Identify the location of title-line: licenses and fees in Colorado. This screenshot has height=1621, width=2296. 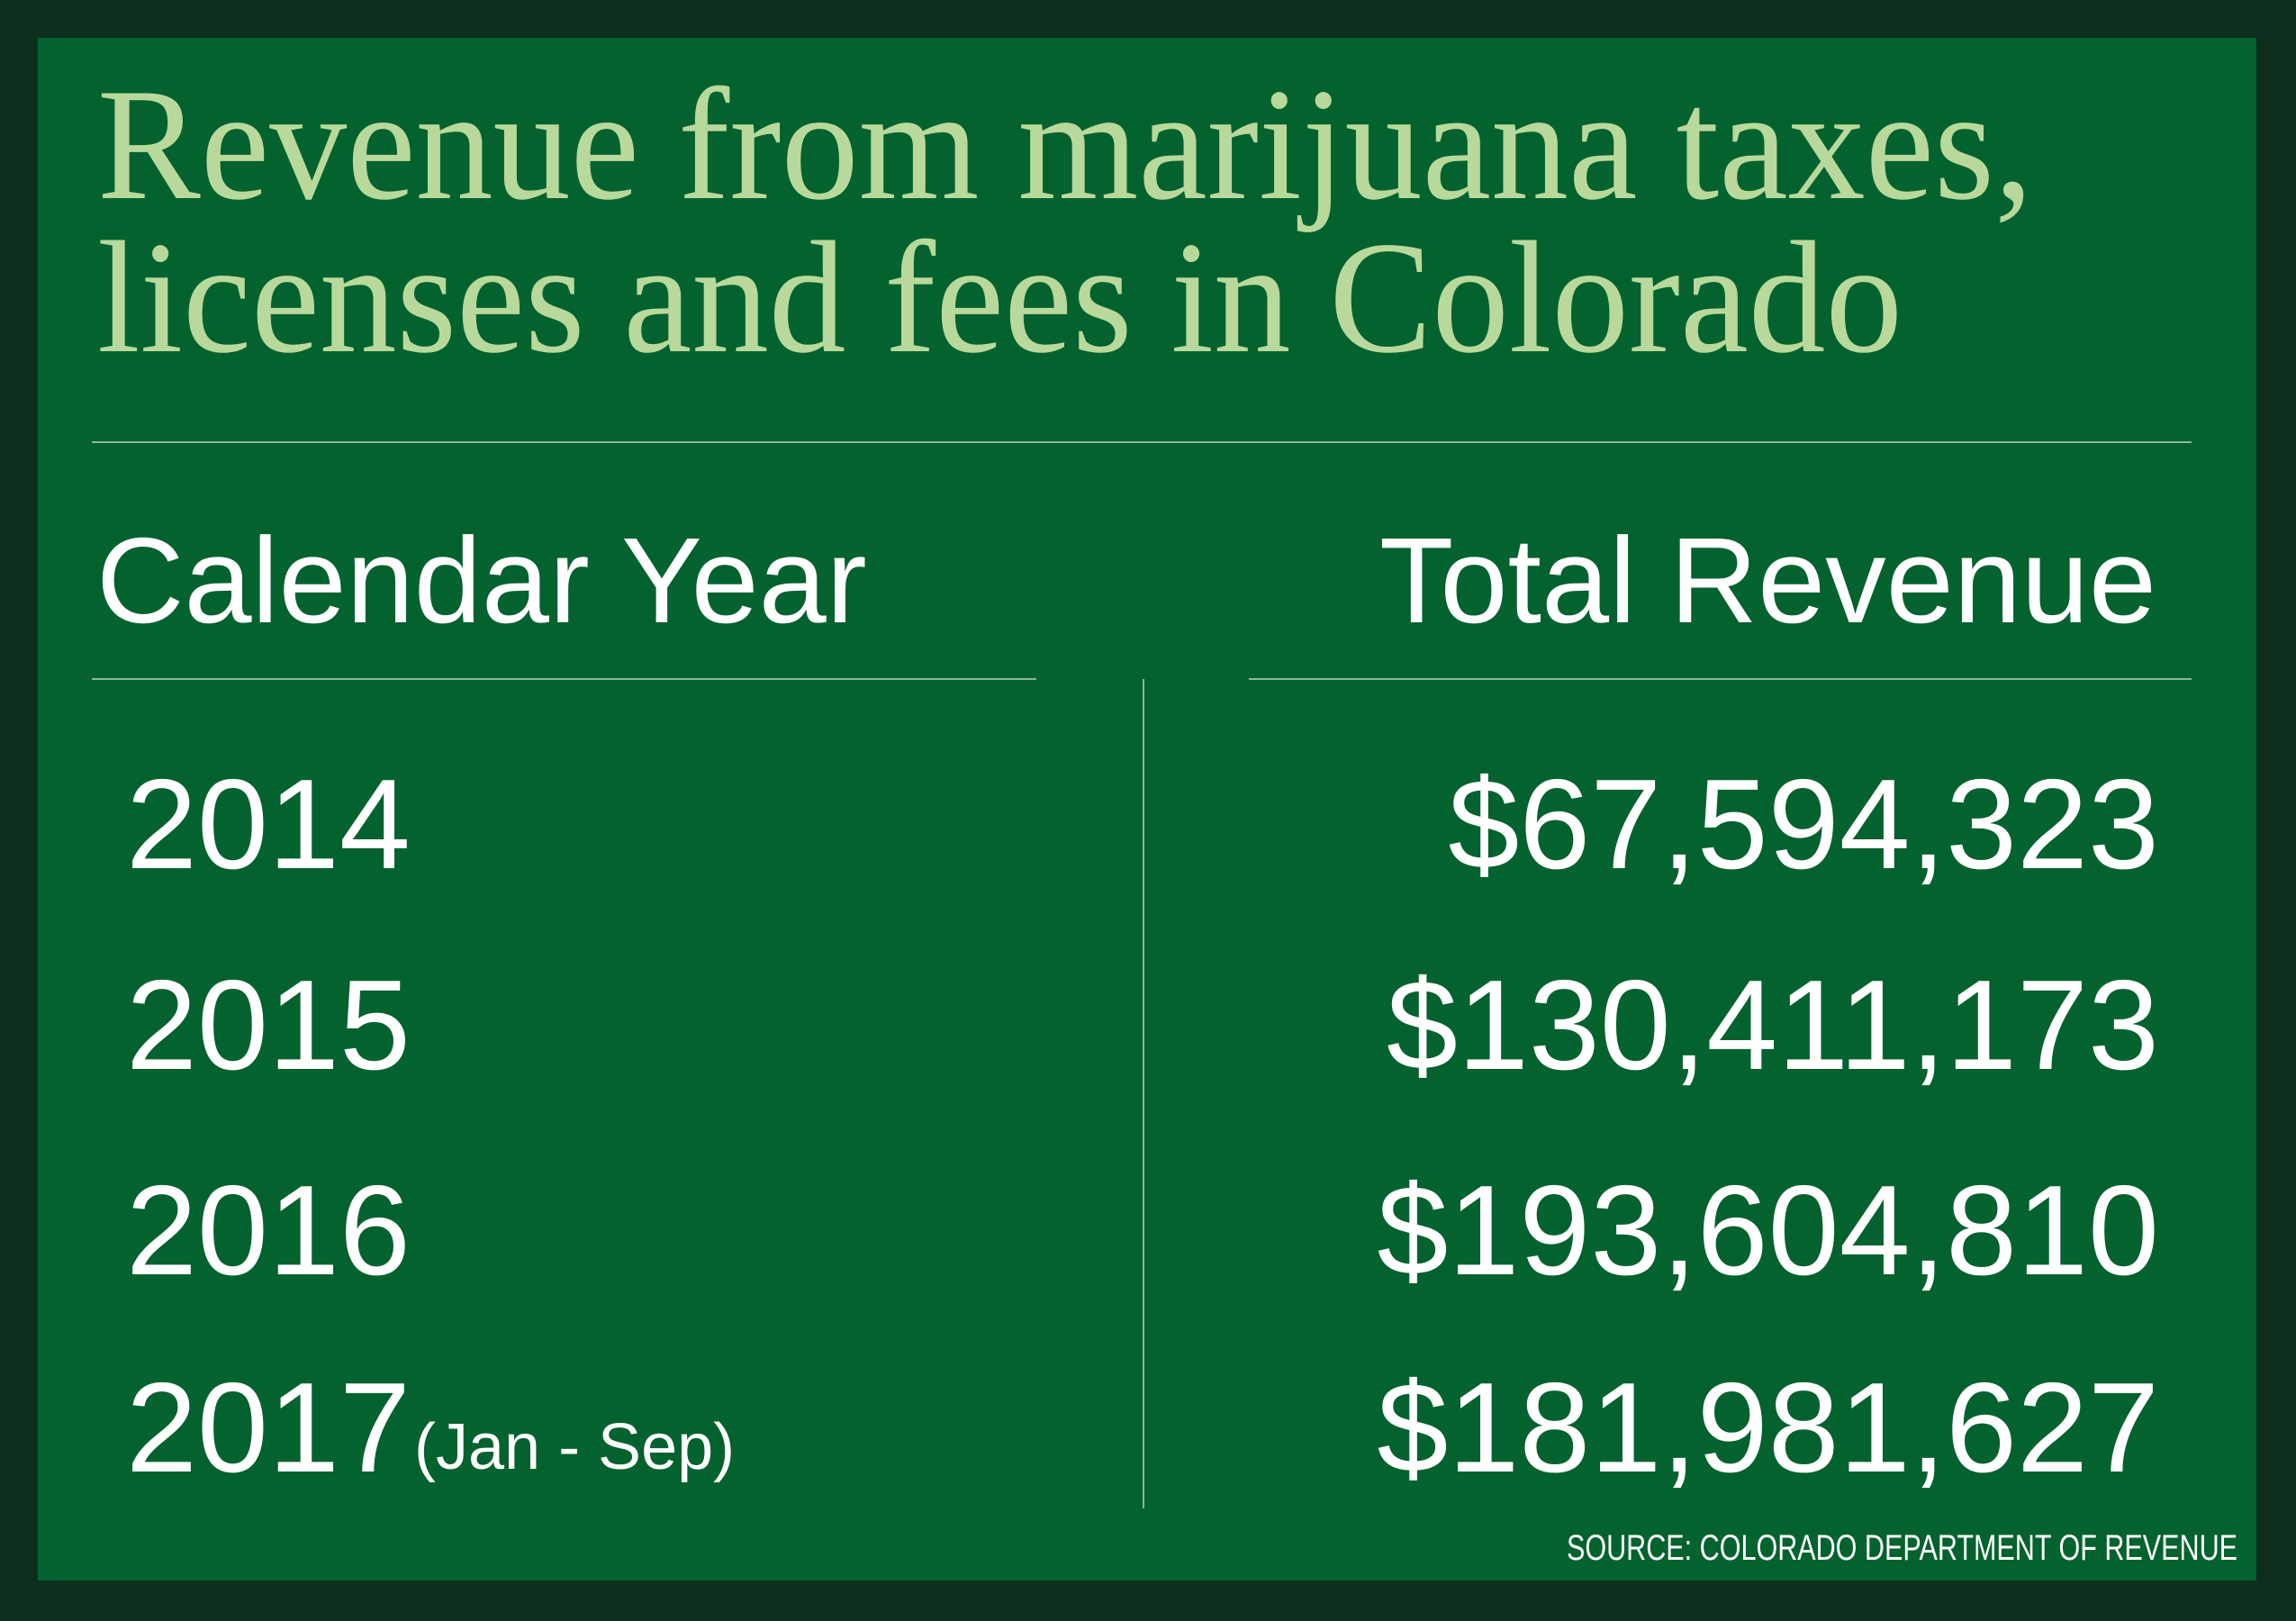
(1000, 297).